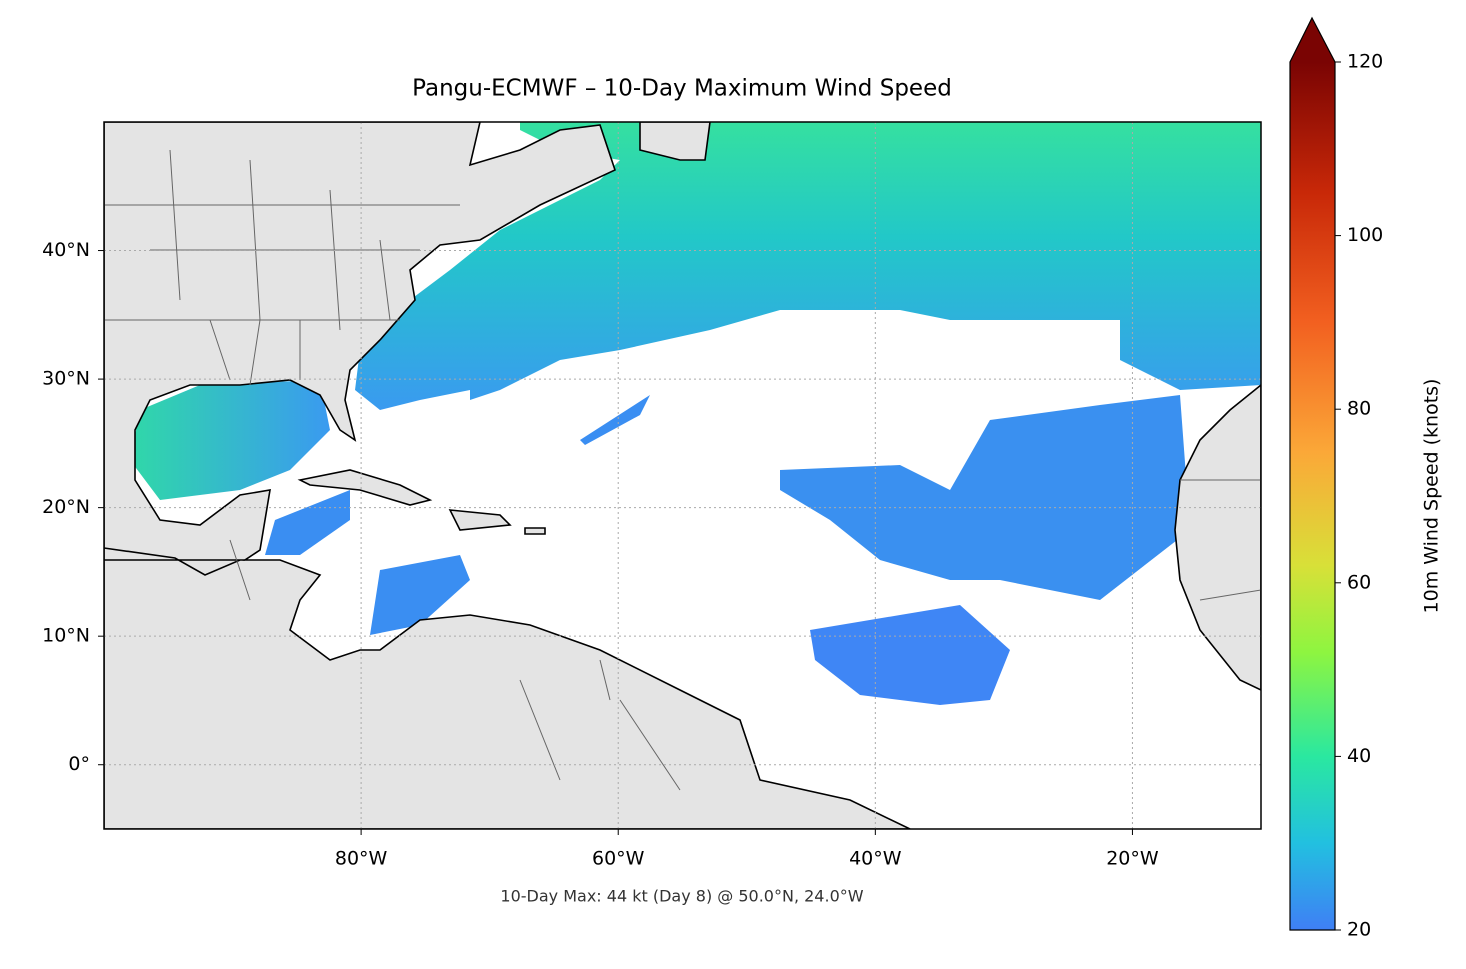  What do you see at coordinates (1365, 235) in the screenshot?
I see `colorbar-tick-label: 100` at bounding box center [1365, 235].